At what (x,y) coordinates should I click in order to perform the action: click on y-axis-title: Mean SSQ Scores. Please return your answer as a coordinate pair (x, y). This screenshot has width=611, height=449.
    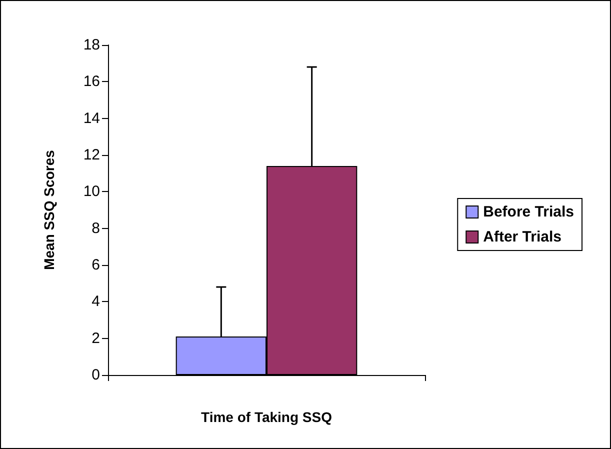
    Looking at the image, I should click on (49, 210).